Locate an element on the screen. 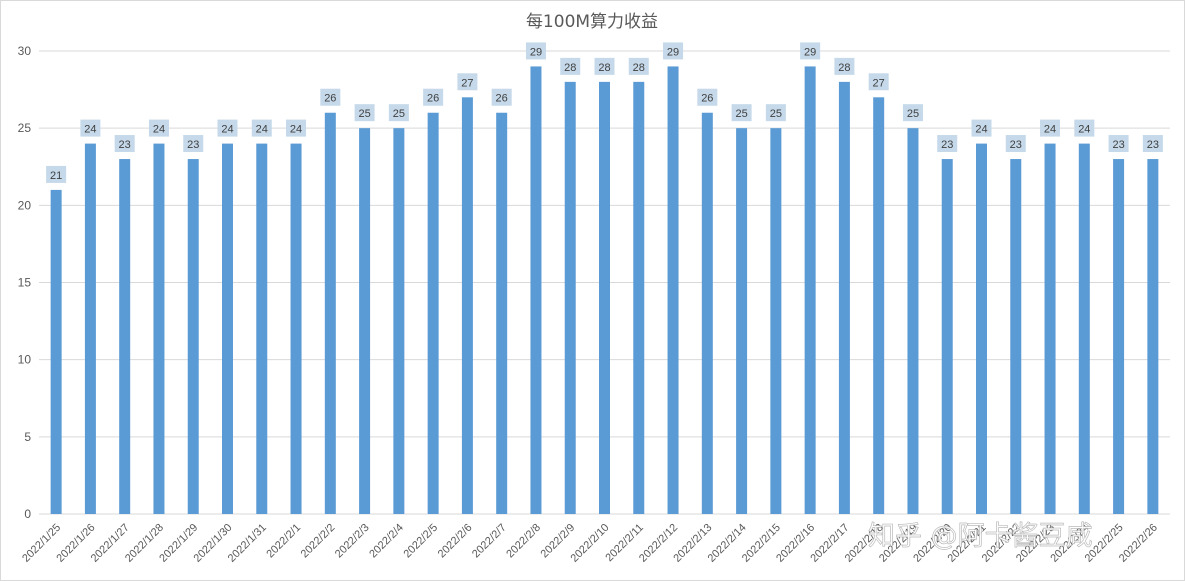 The height and width of the screenshot is (581, 1185). y-tick-label: 25 is located at coordinates (25, 128).